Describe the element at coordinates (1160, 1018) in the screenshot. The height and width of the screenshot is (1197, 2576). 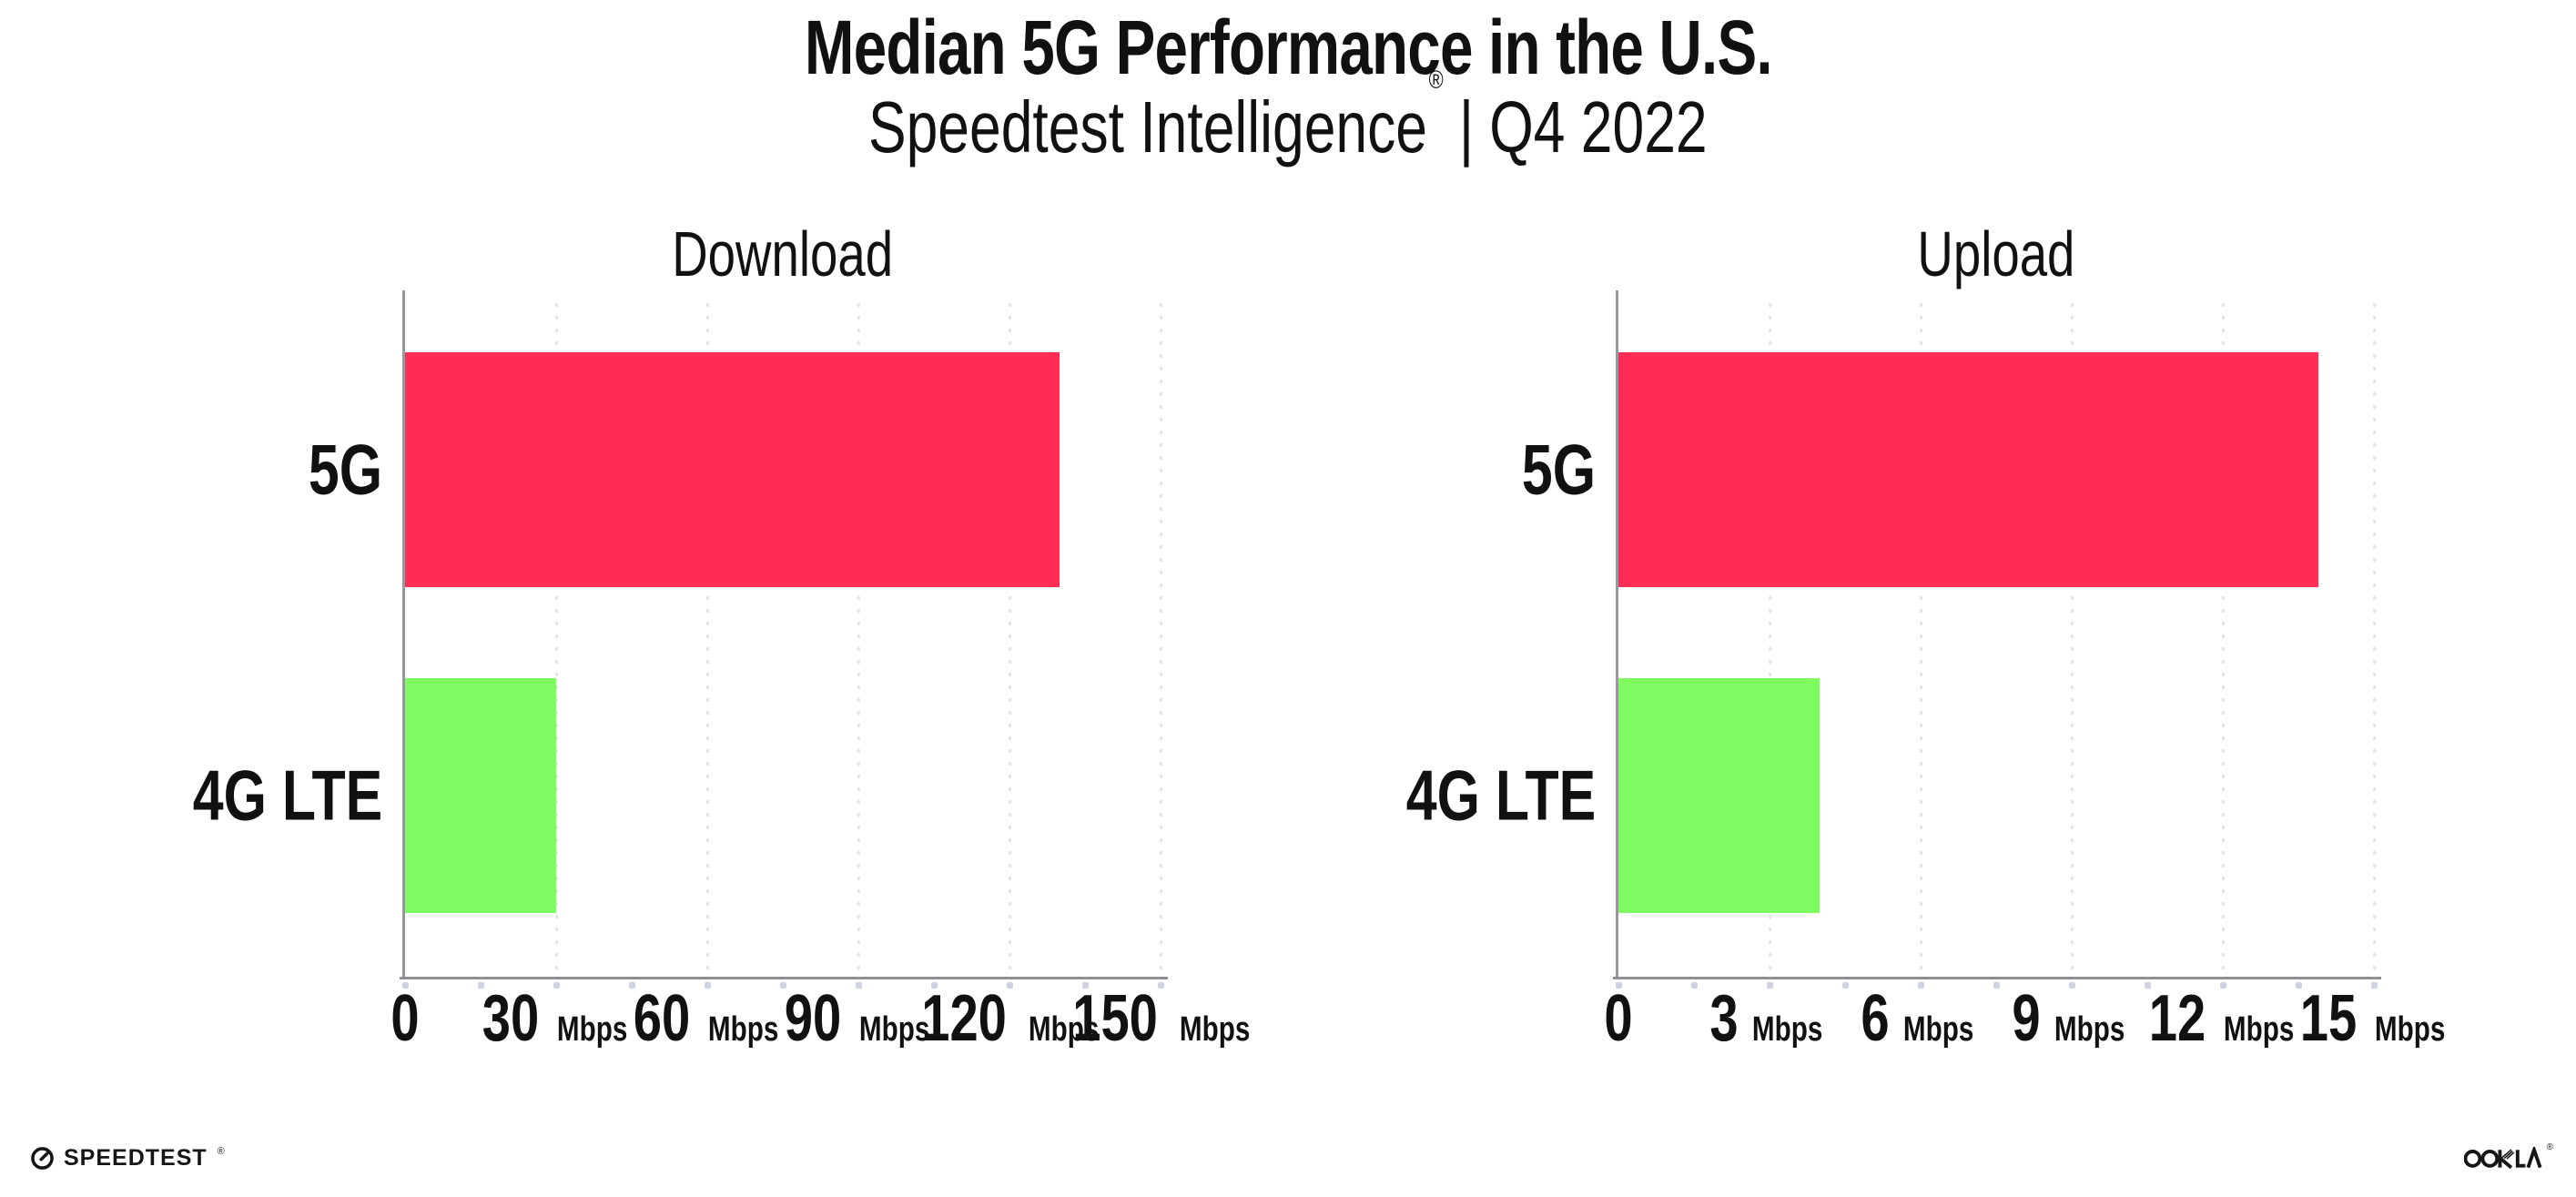
I see `x-tick-150: 150 Mbps` at that location.